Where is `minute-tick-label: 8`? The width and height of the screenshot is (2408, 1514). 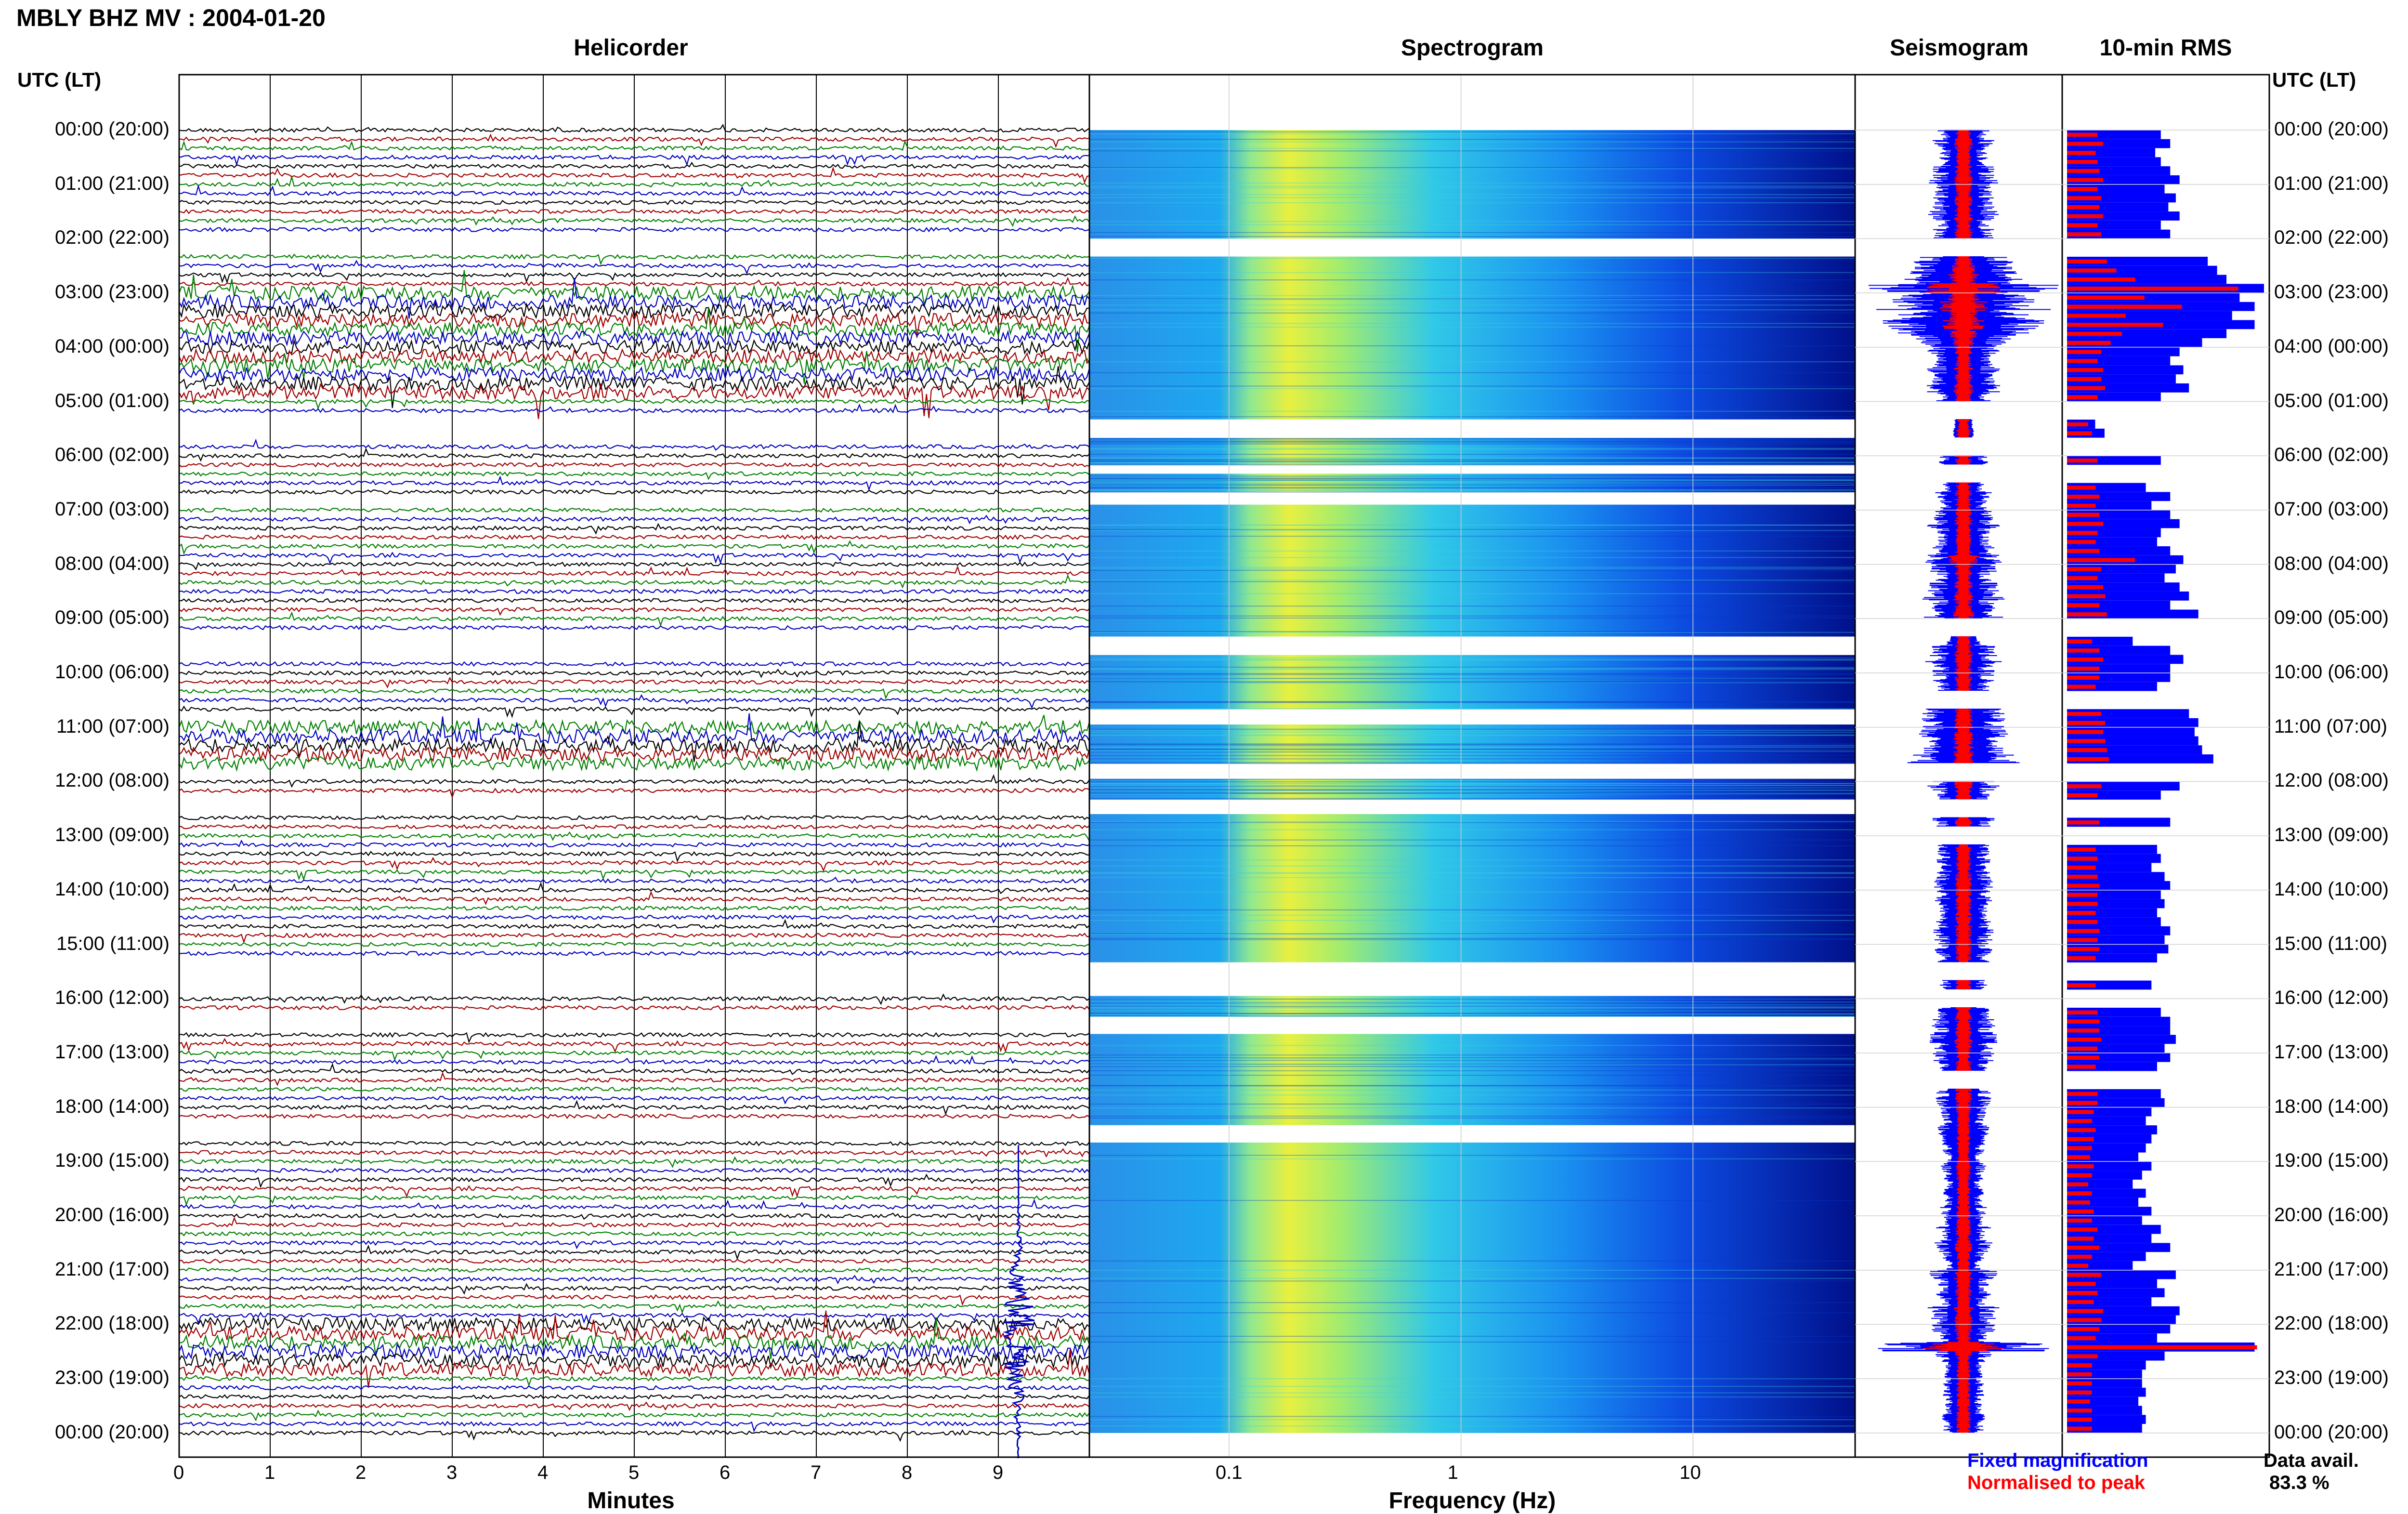
minute-tick-label: 8 is located at coordinates (907, 1473).